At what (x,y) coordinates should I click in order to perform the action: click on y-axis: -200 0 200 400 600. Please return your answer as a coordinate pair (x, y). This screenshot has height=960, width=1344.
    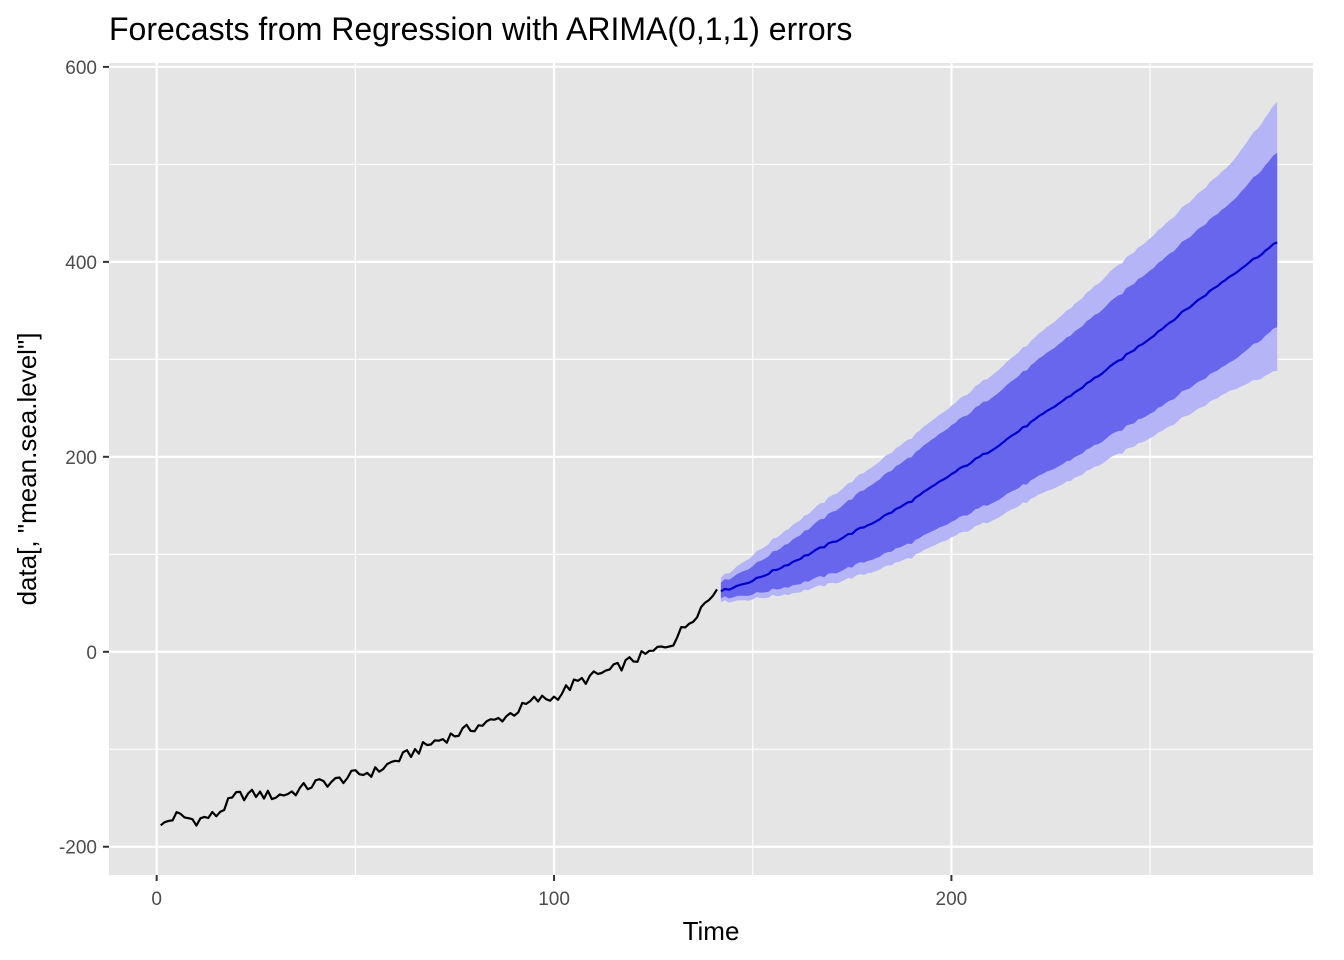
    Looking at the image, I should click on (84, 458).